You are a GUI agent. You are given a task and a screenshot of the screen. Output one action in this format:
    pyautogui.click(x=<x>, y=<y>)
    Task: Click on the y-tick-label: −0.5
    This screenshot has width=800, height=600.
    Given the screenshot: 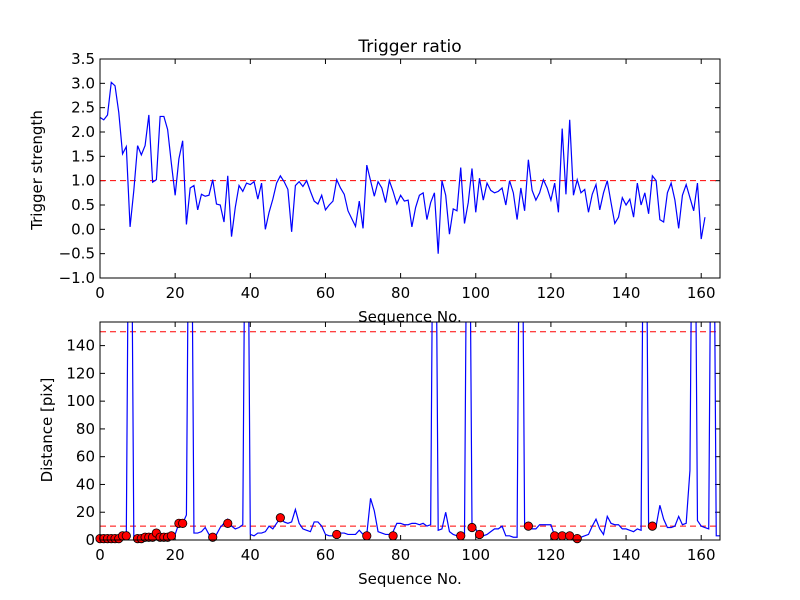 What is the action you would take?
    pyautogui.click(x=77, y=254)
    